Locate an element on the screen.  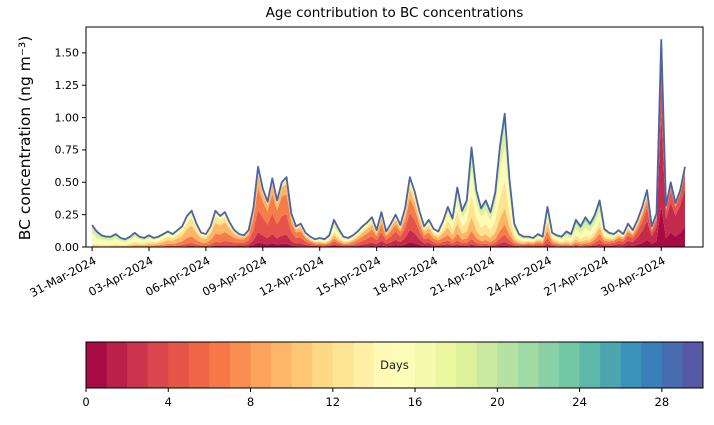
svg-text: 0.75 is located at coordinates (67, 150).